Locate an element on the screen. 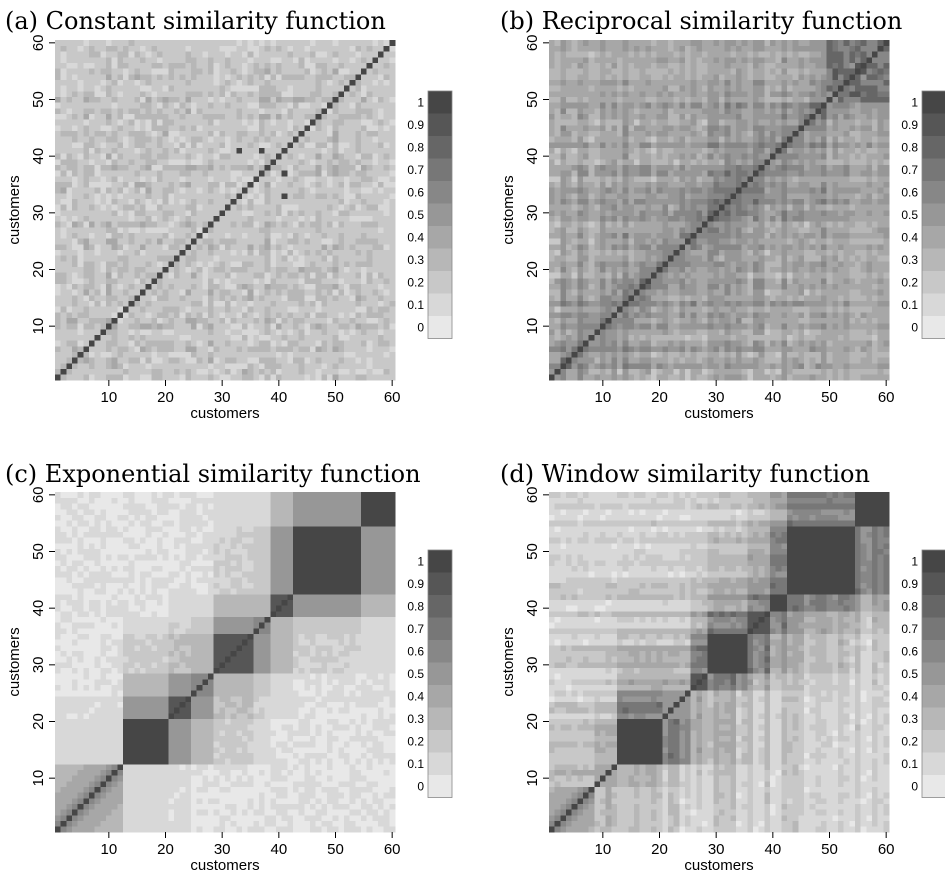 Image resolution: width=945 pixels, height=884 pixels. colorbar-tick-label: 0.3 is located at coordinates (415, 260).